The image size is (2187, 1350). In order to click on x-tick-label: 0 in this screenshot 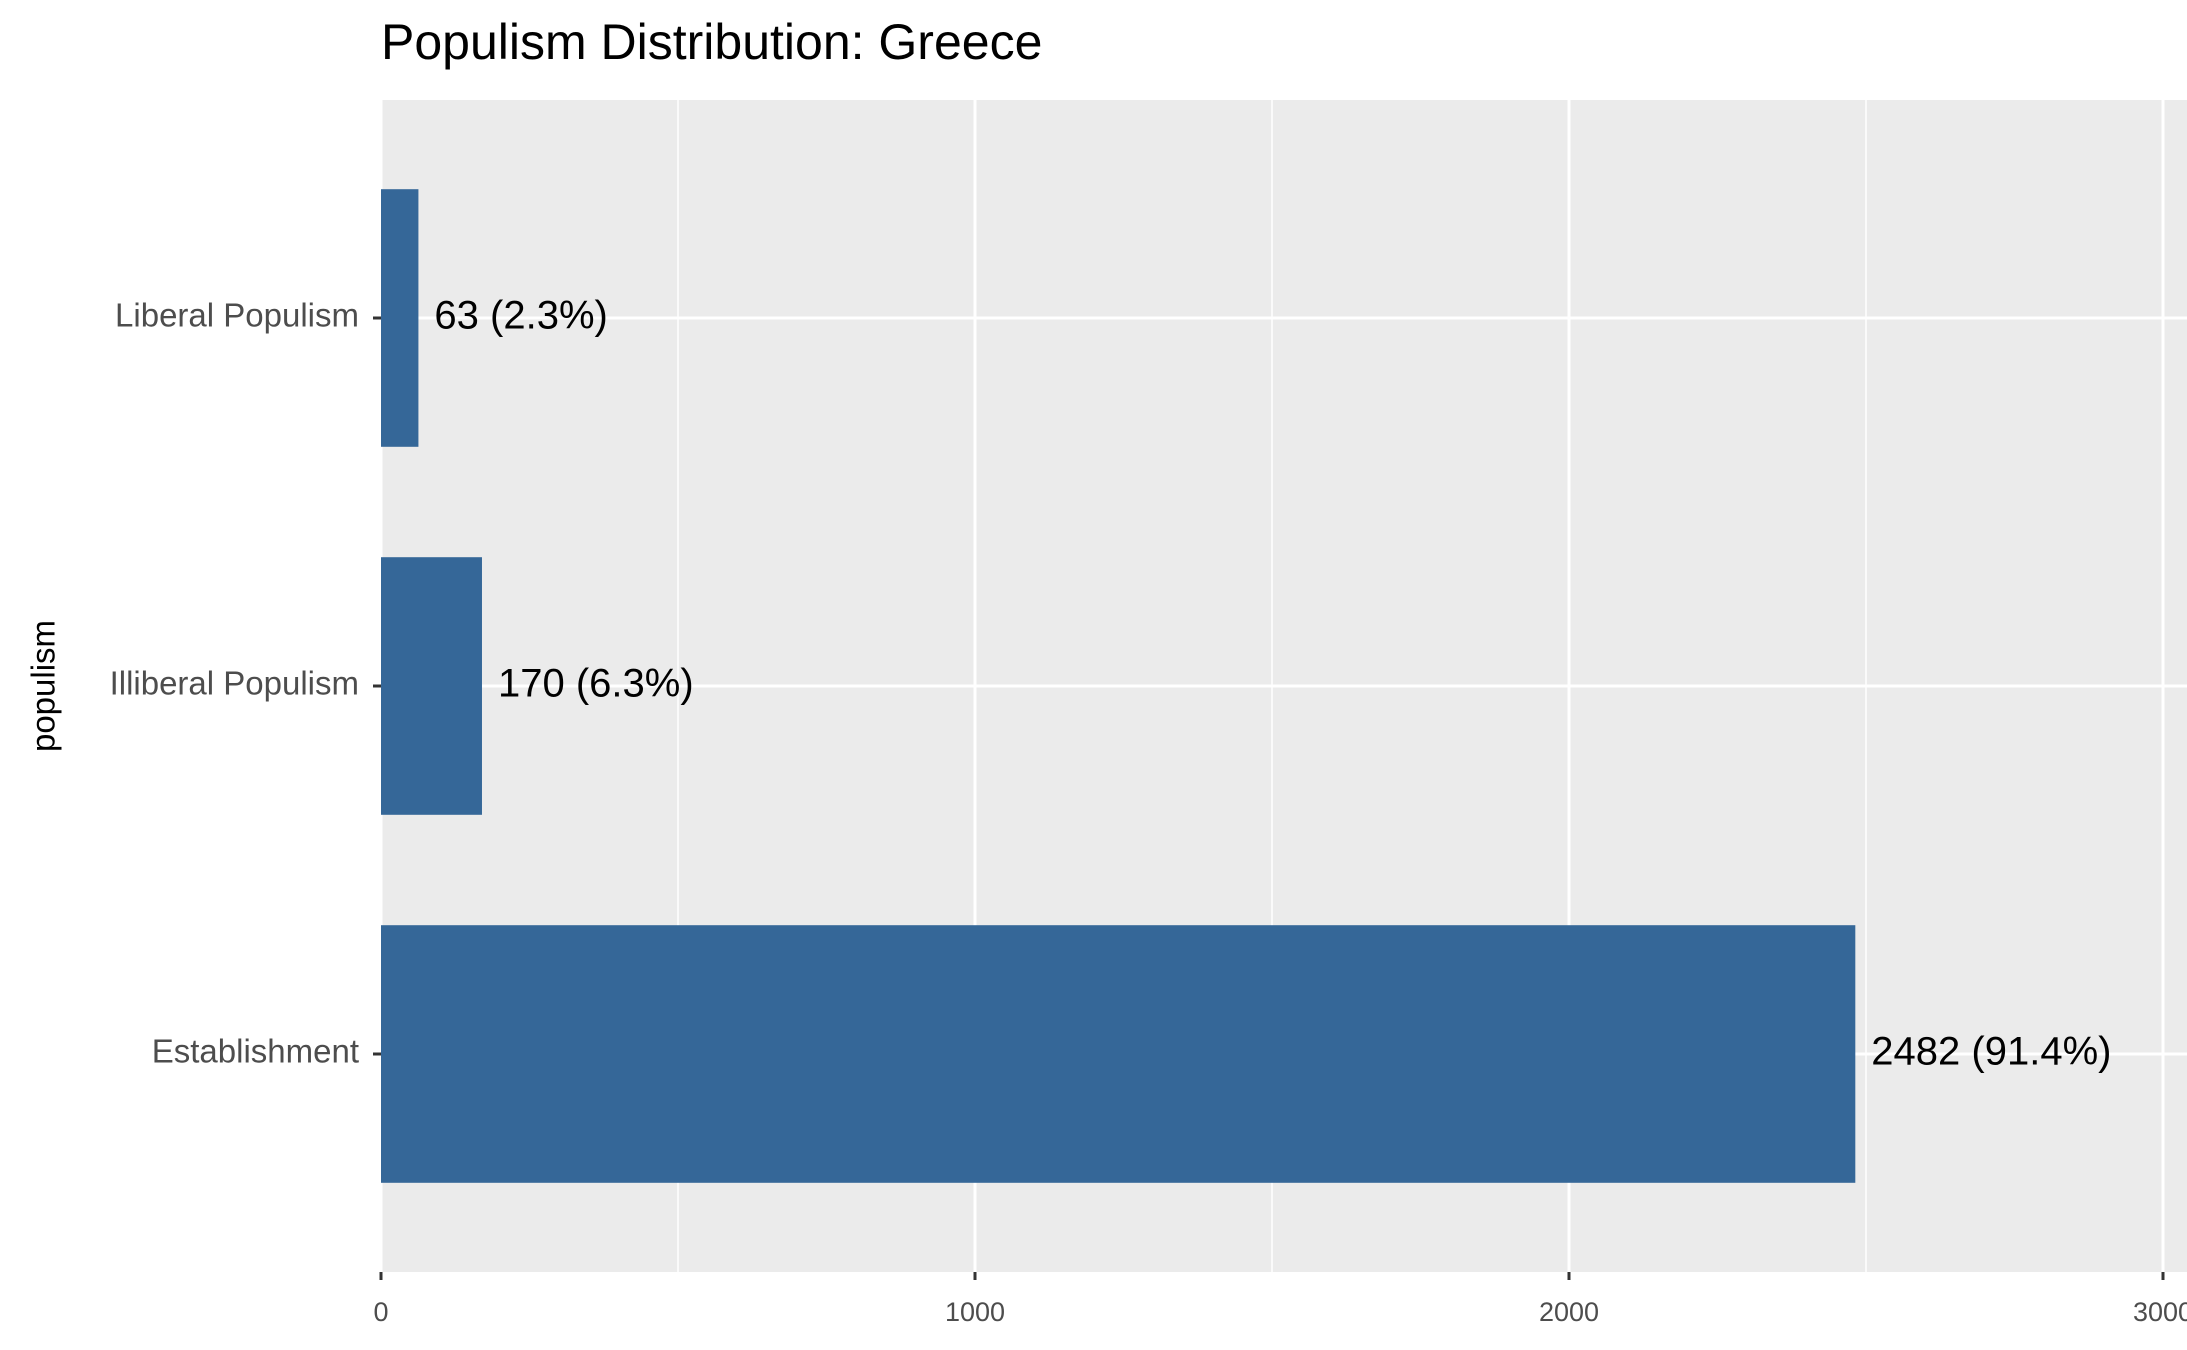, I will do `click(380, 1312)`.